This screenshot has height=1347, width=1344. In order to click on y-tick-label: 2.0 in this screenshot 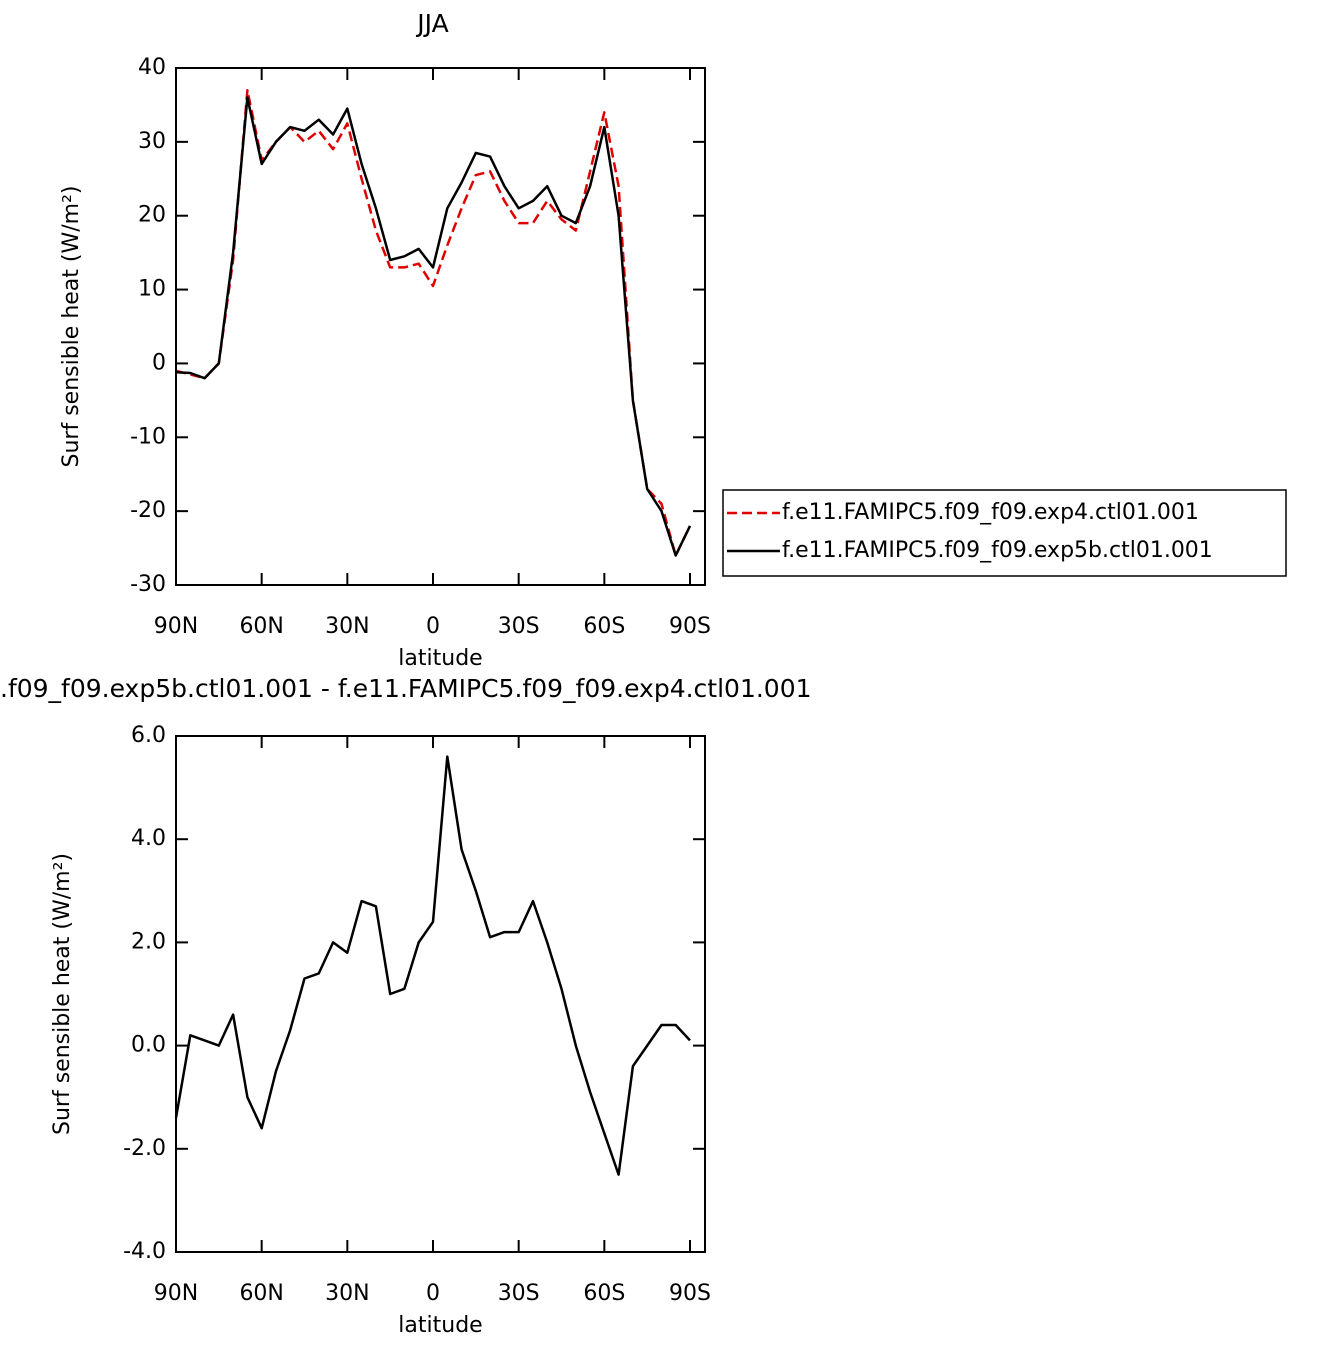, I will do `click(148, 941)`.